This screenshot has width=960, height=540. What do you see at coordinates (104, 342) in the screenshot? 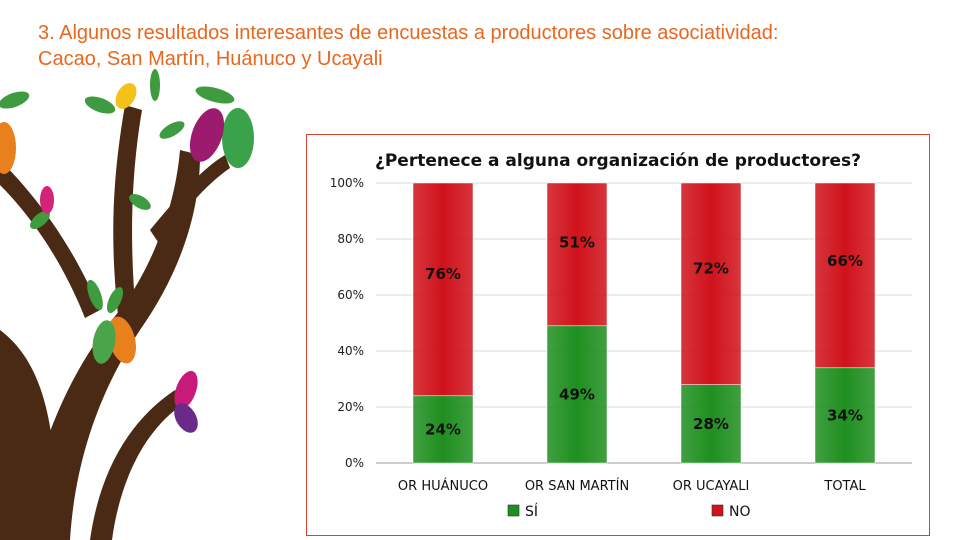
I see `cacao-pod-green-small` at bounding box center [104, 342].